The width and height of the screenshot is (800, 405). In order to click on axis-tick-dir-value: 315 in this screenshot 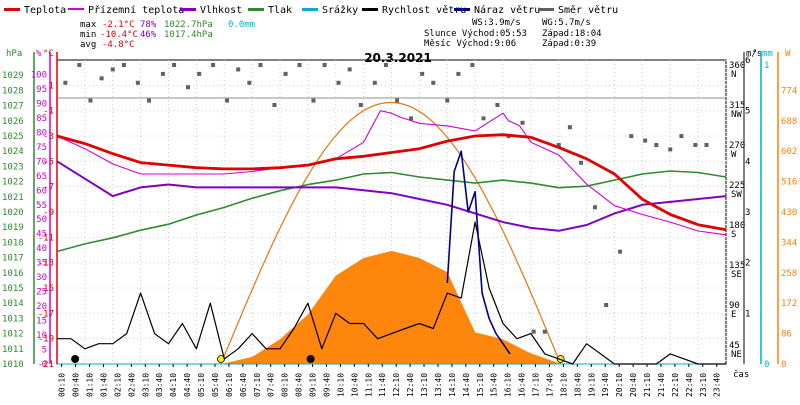, I will do `click(737, 106)`.